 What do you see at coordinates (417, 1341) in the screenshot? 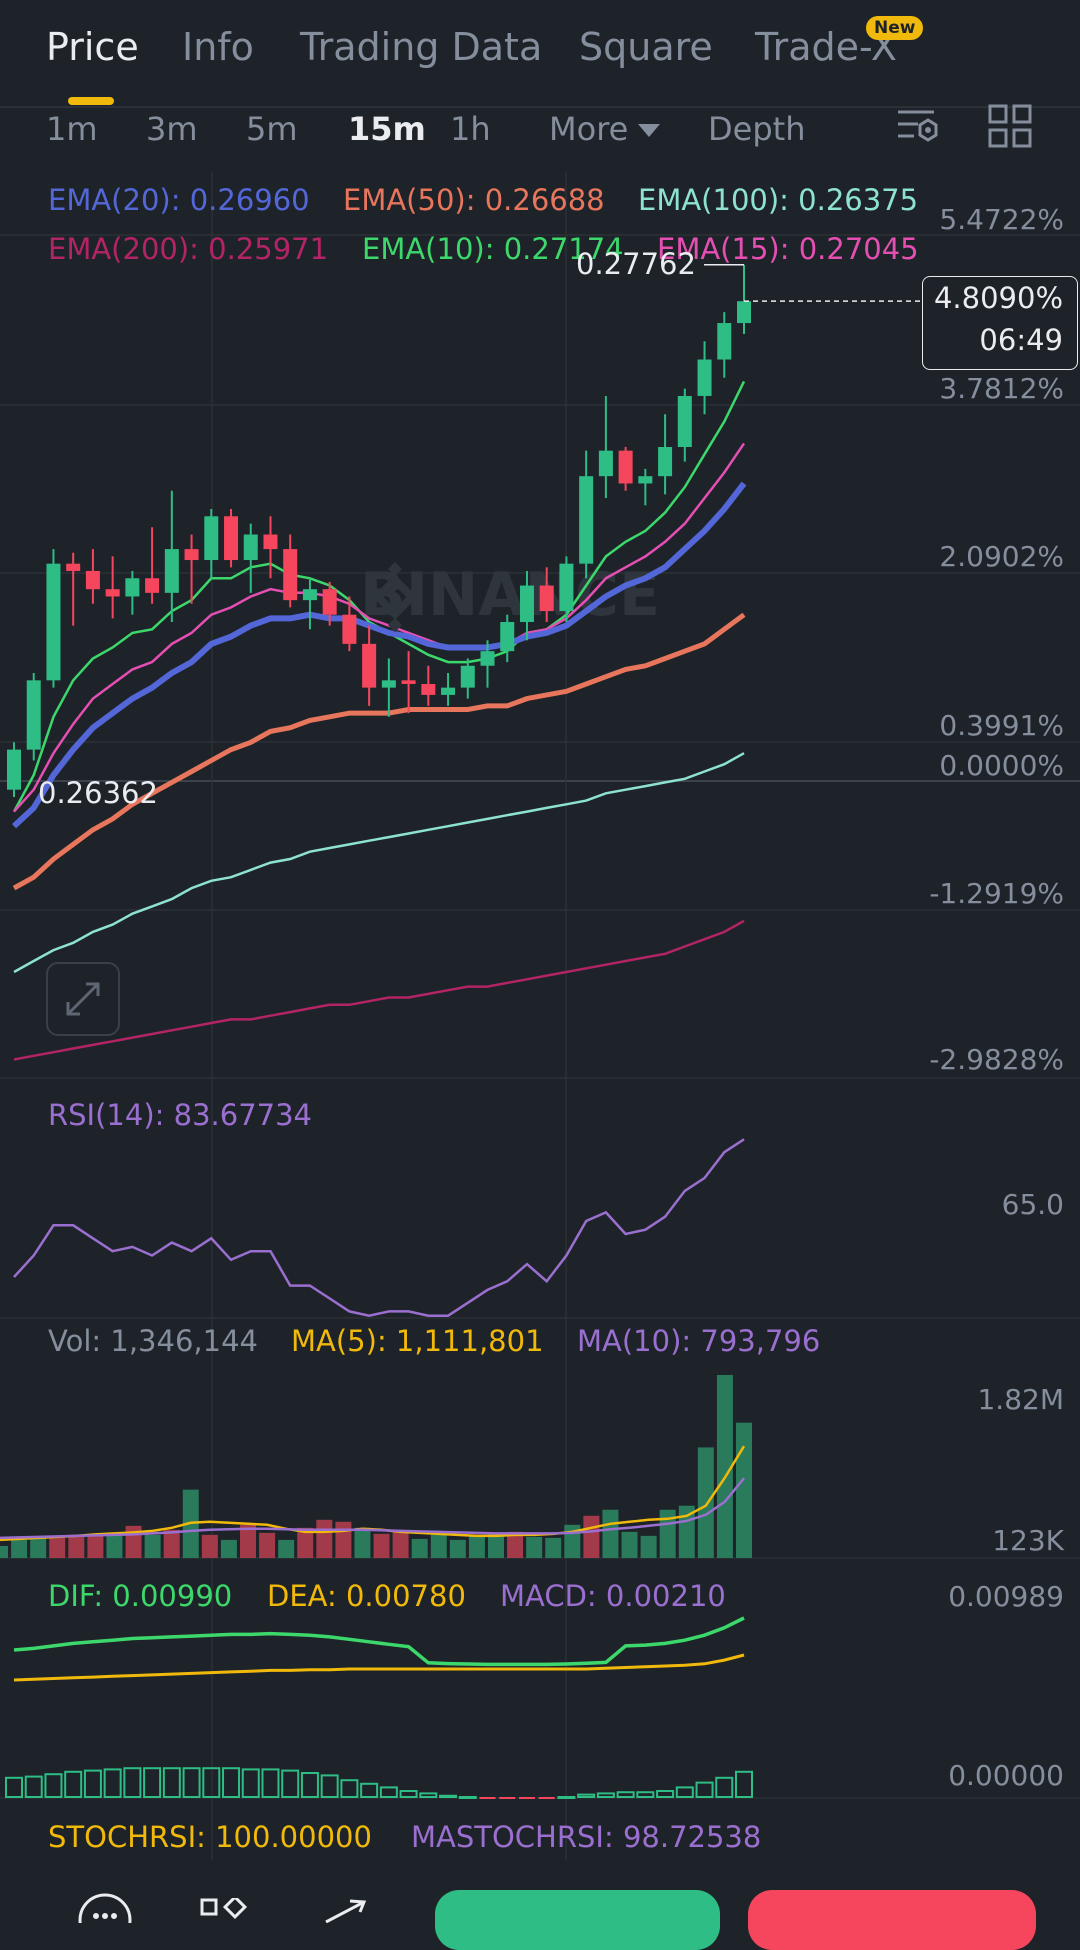
I see `legend-vol-ma5: MA(5): 1,111,801` at bounding box center [417, 1341].